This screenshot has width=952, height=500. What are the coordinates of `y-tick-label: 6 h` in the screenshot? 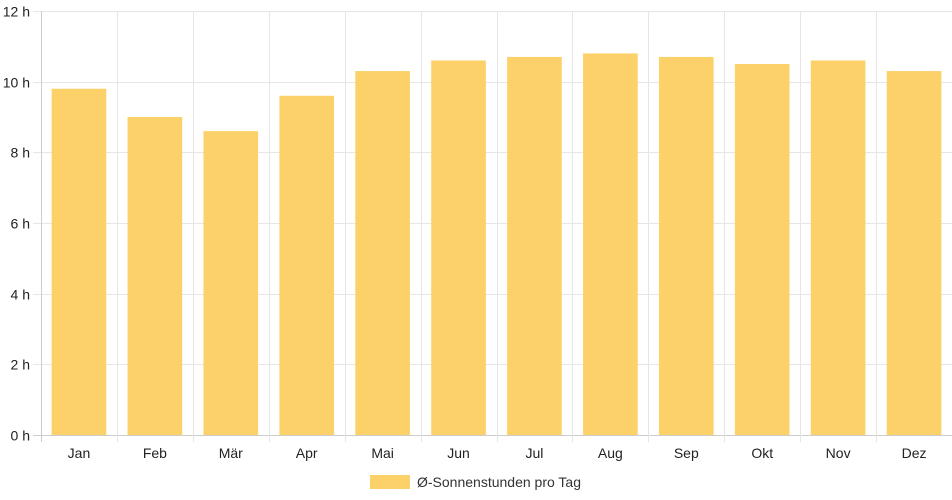 It's located at (20, 224).